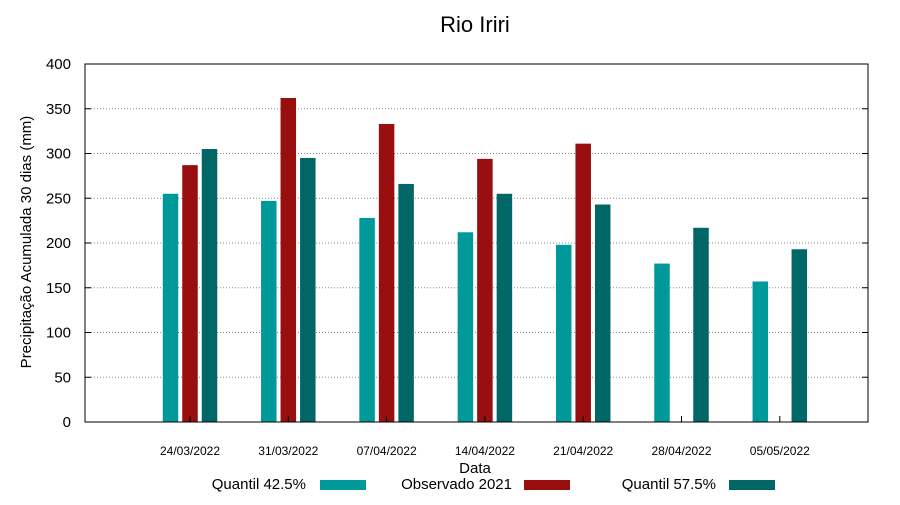  Describe the element at coordinates (780, 451) in the screenshot. I see `x-tick-label: 05/05/2022` at that location.